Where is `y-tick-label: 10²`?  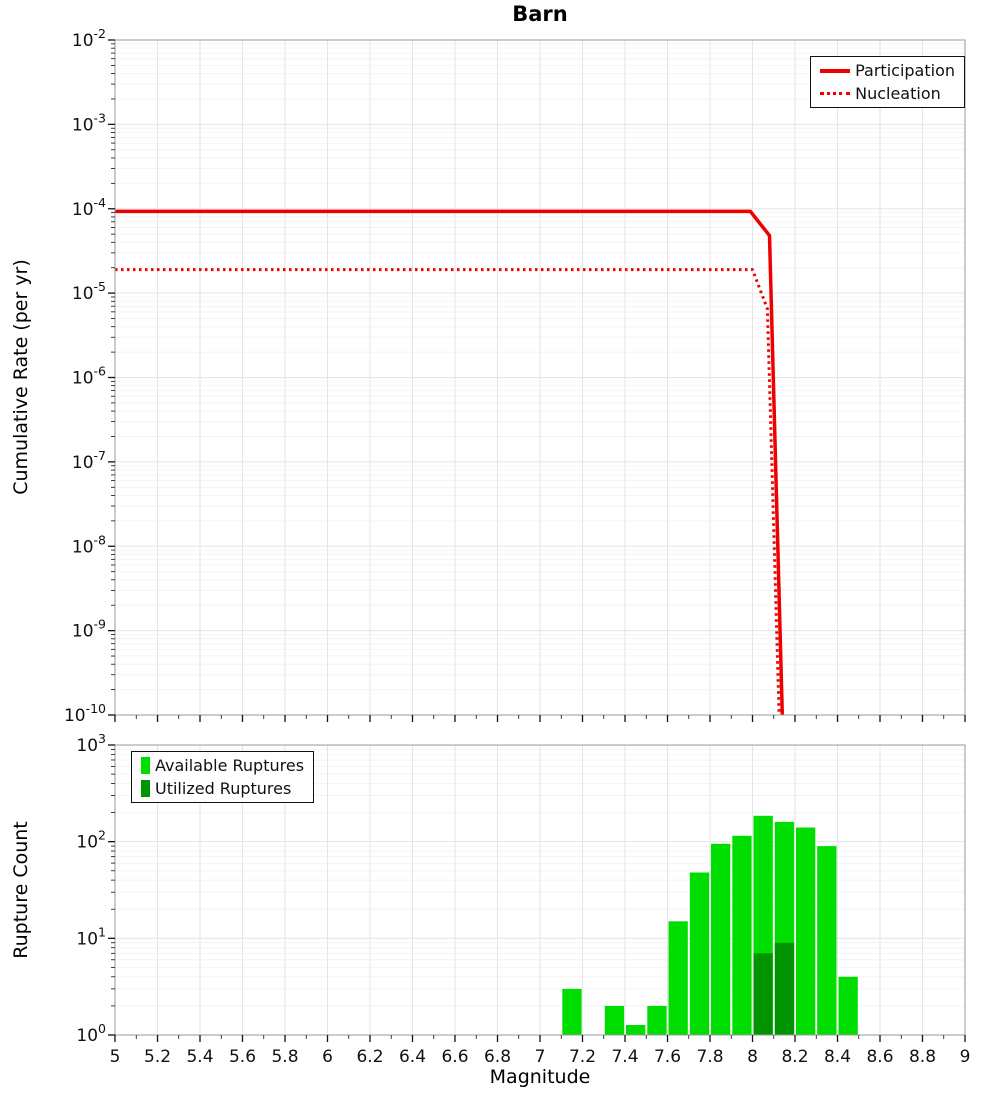 y-tick-label: 10² is located at coordinates (91, 840).